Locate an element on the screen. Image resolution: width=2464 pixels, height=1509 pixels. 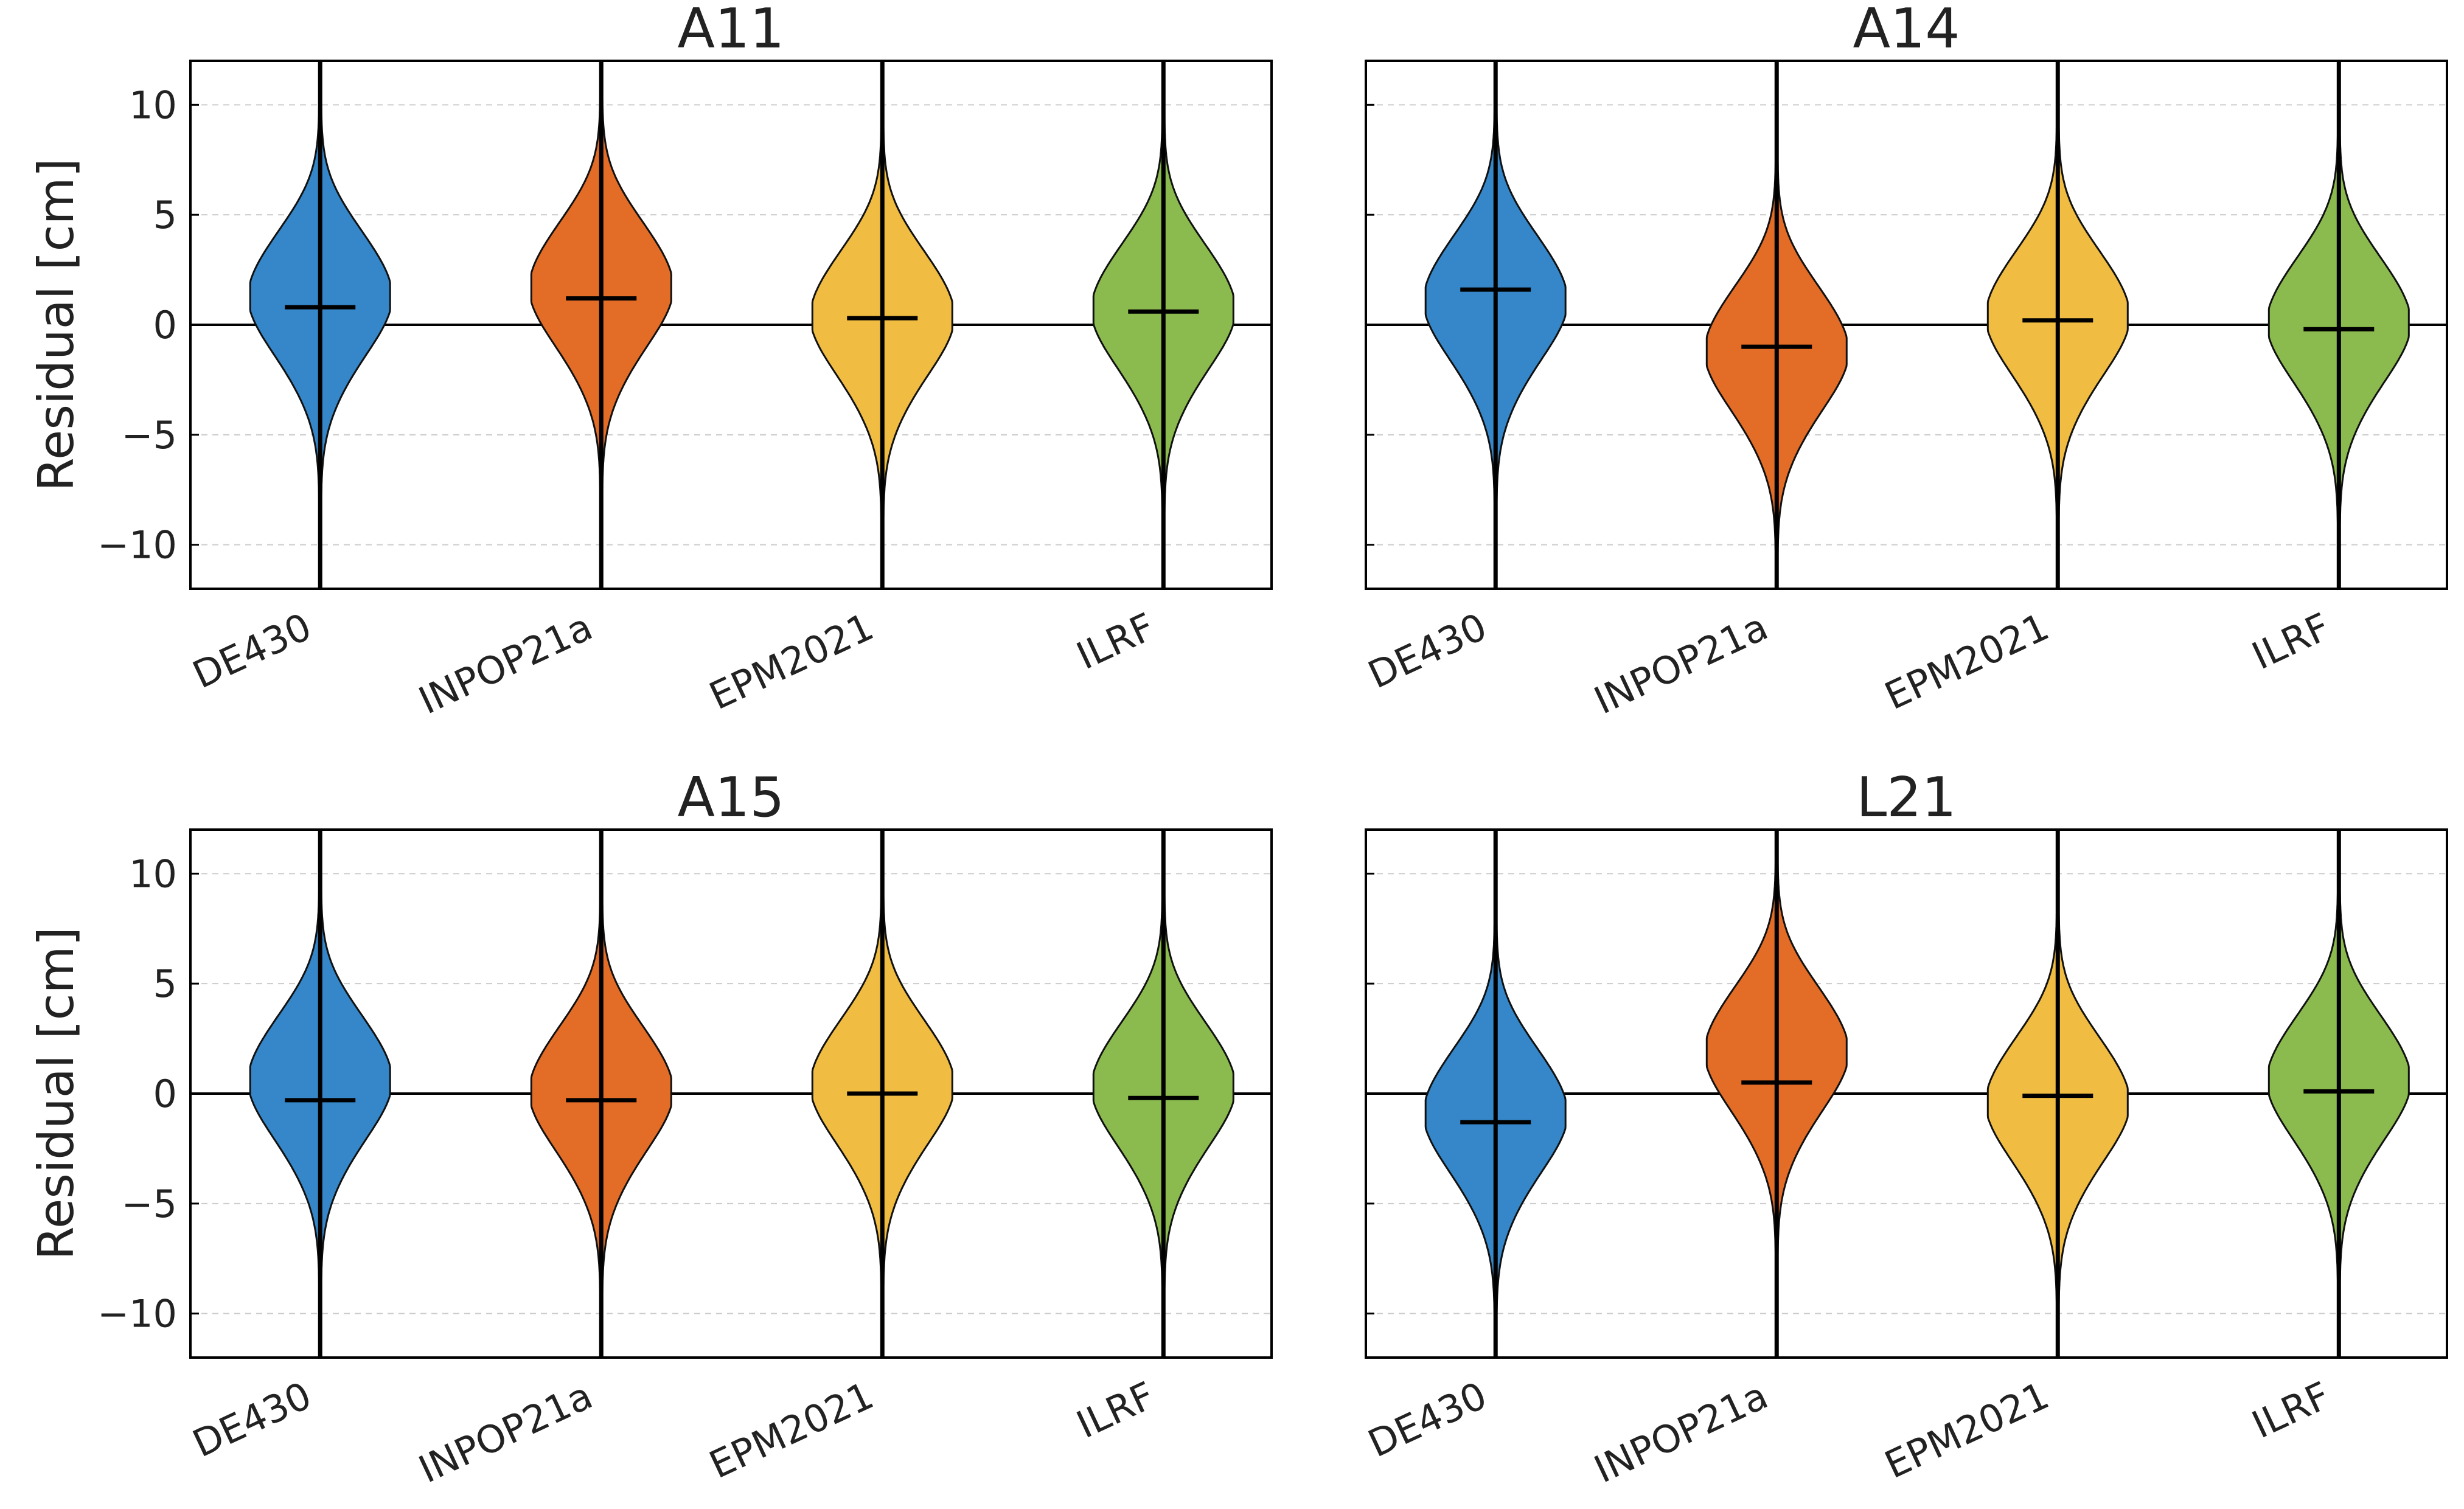
chart-title: A15 is located at coordinates (731, 798).